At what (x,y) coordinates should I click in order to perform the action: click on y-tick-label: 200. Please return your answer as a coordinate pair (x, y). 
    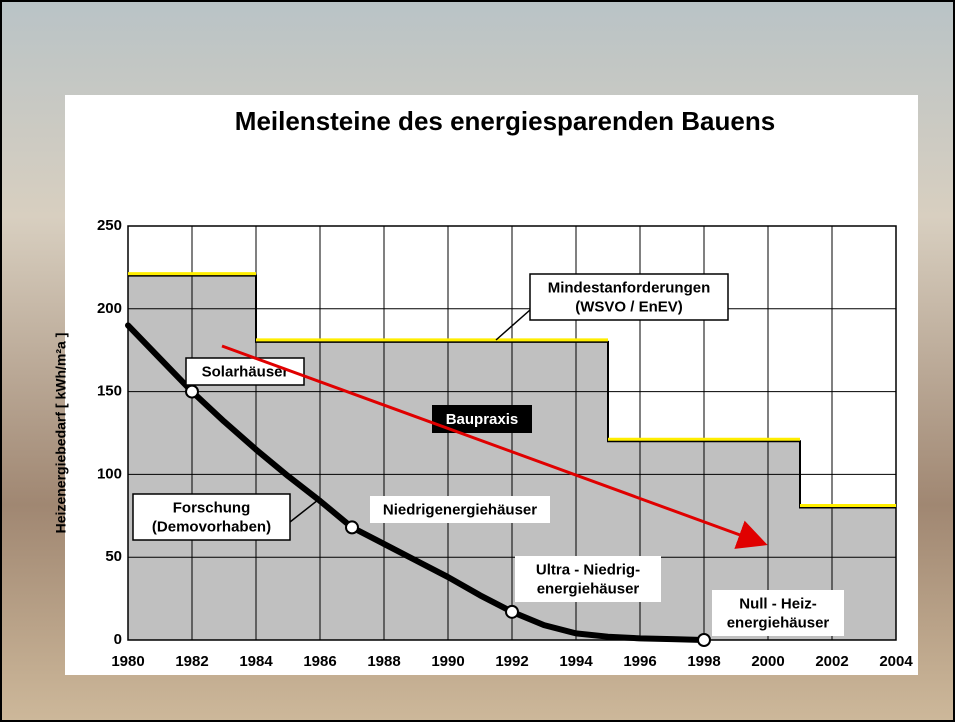
    Looking at the image, I should click on (109, 308).